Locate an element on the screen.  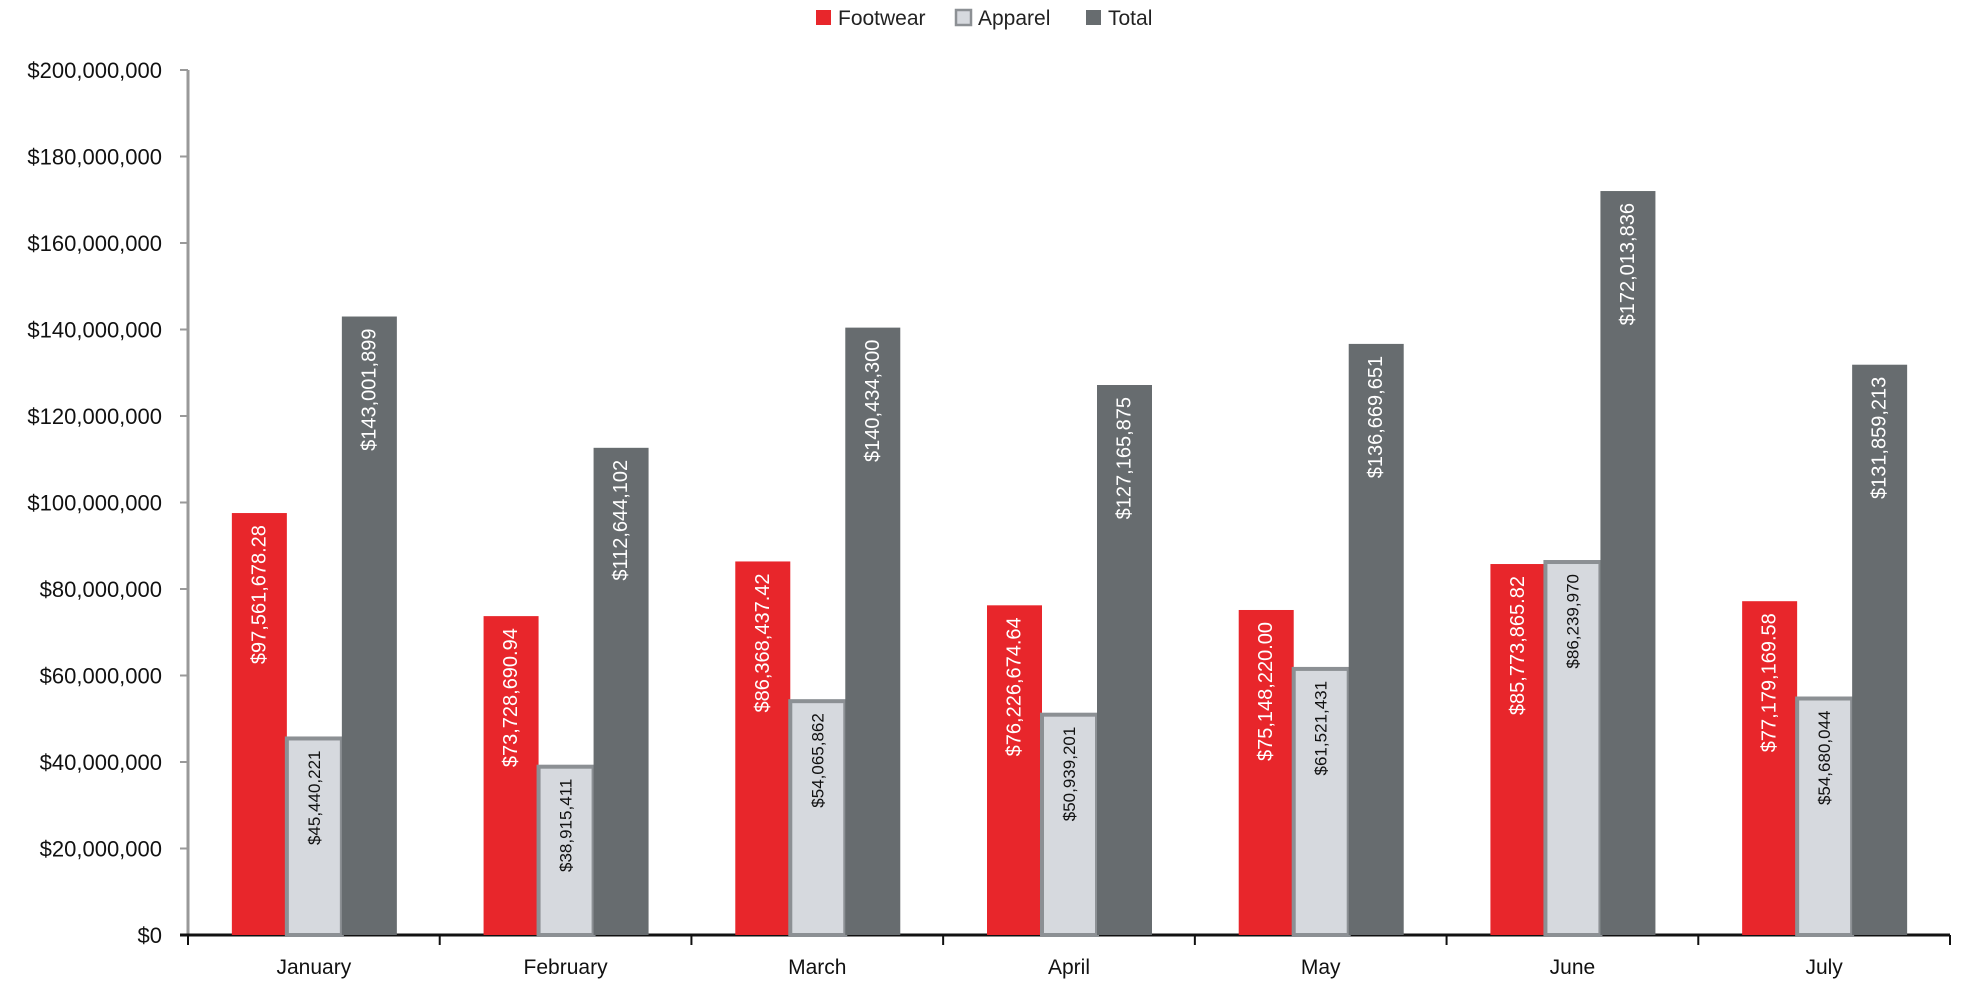
y-tick-label: $120,000,000 is located at coordinates (94, 416).